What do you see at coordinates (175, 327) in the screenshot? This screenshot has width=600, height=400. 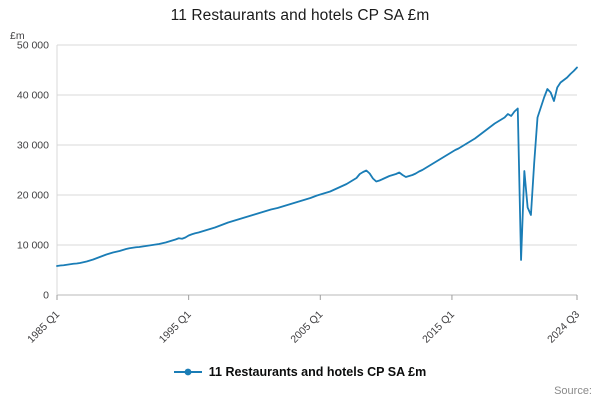 I see `x-tick-label: 1995 Q1` at bounding box center [175, 327].